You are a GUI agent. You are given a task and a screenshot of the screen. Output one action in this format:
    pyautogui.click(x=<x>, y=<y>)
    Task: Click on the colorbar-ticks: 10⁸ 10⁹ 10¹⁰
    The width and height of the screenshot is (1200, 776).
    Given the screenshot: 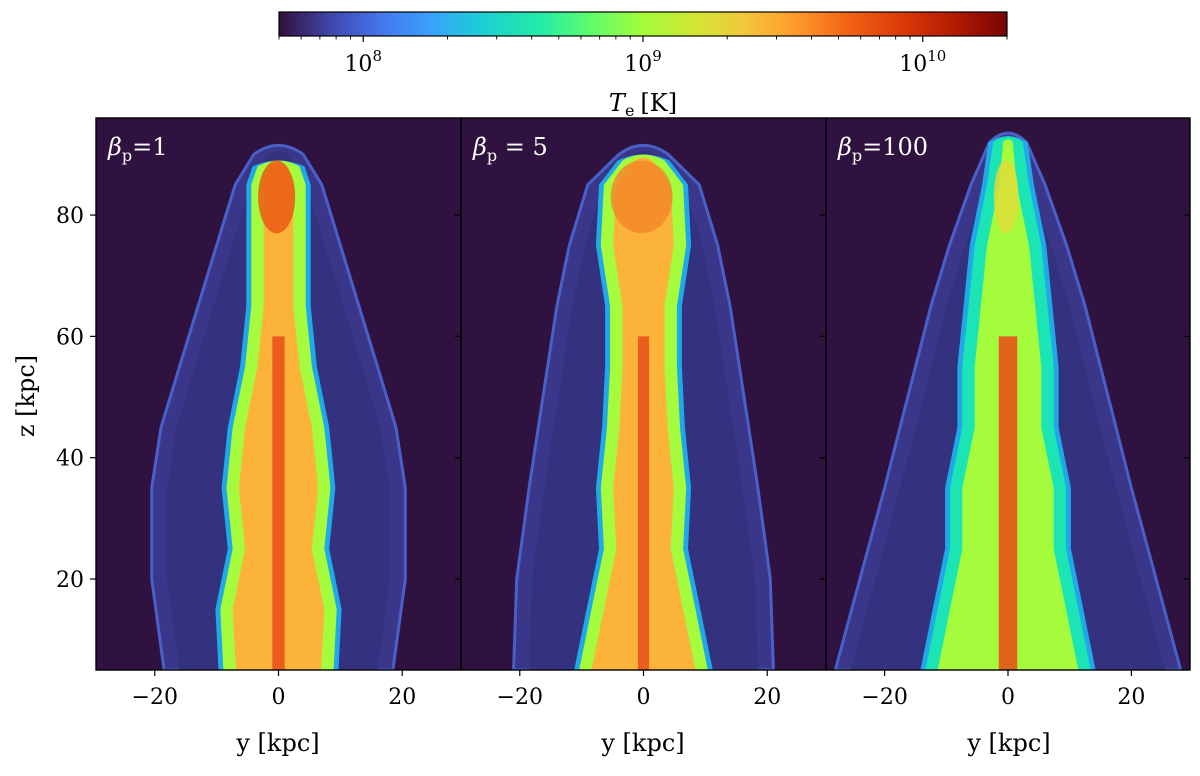 What is the action you would take?
    pyautogui.click(x=643, y=56)
    